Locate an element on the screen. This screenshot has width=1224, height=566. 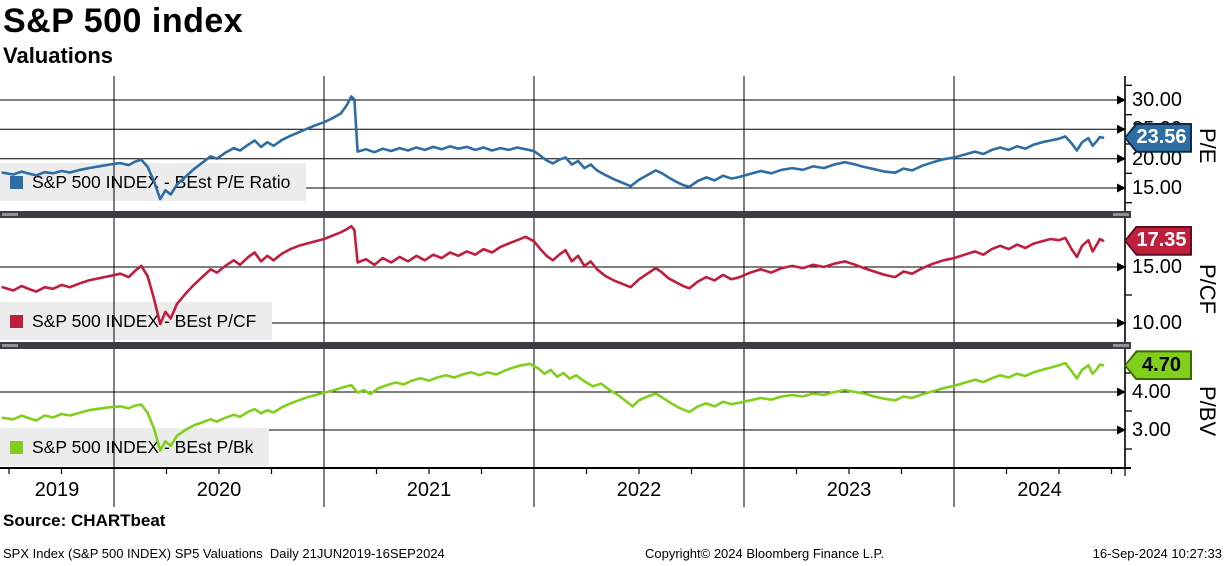
legend-pcf-label: S&P 500 INDEX - BEst P/CF is located at coordinates (144, 320).